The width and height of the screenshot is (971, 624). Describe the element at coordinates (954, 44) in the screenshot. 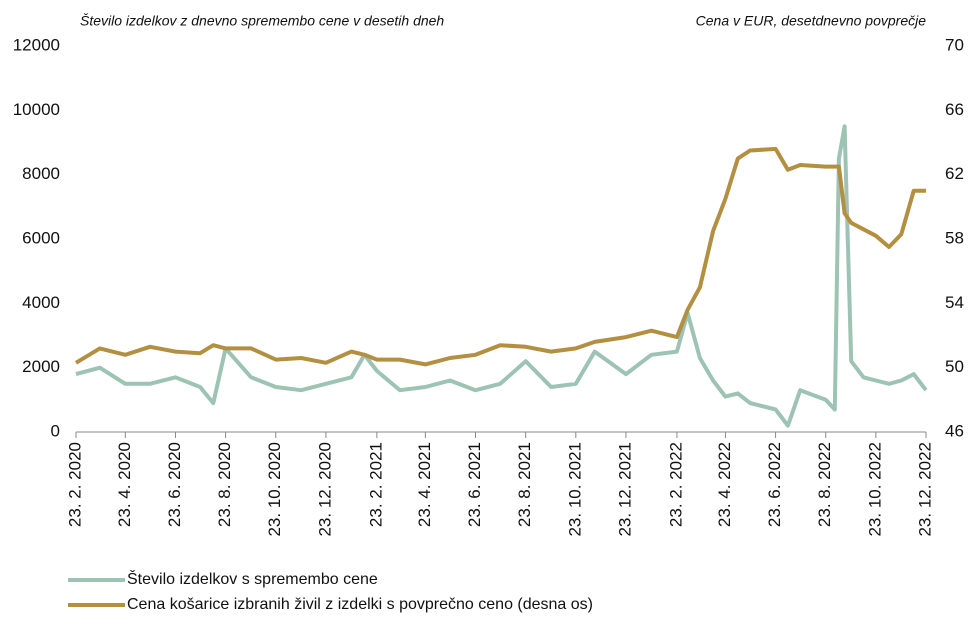

I see `y2-tick-label: 70` at that location.